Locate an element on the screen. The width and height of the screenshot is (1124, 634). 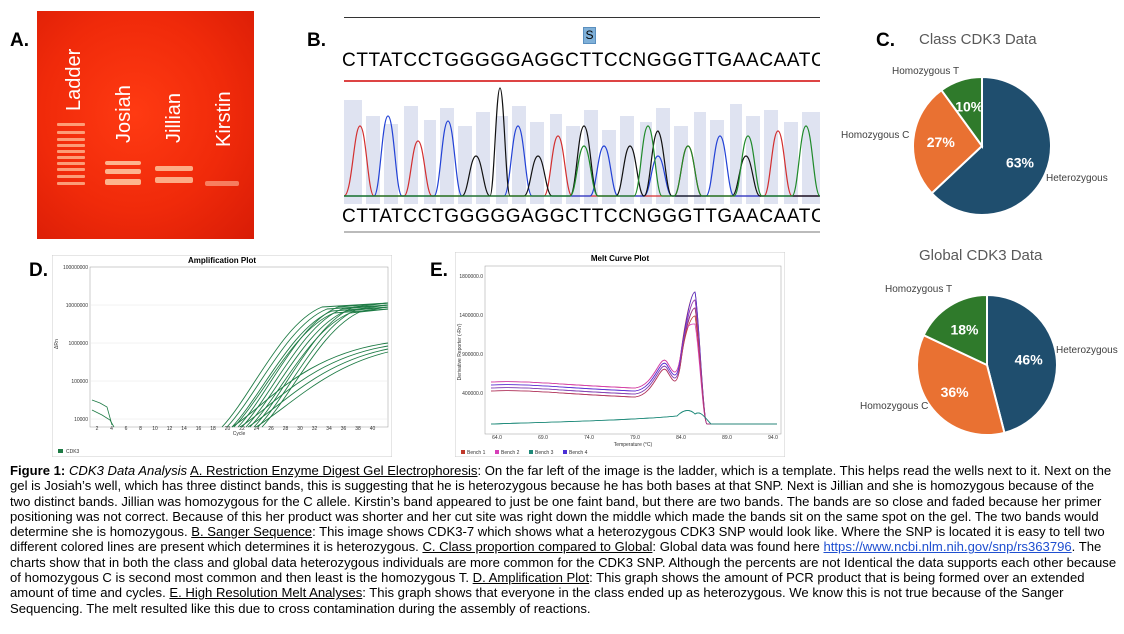
amp-xtick: 36 is located at coordinates (344, 429).